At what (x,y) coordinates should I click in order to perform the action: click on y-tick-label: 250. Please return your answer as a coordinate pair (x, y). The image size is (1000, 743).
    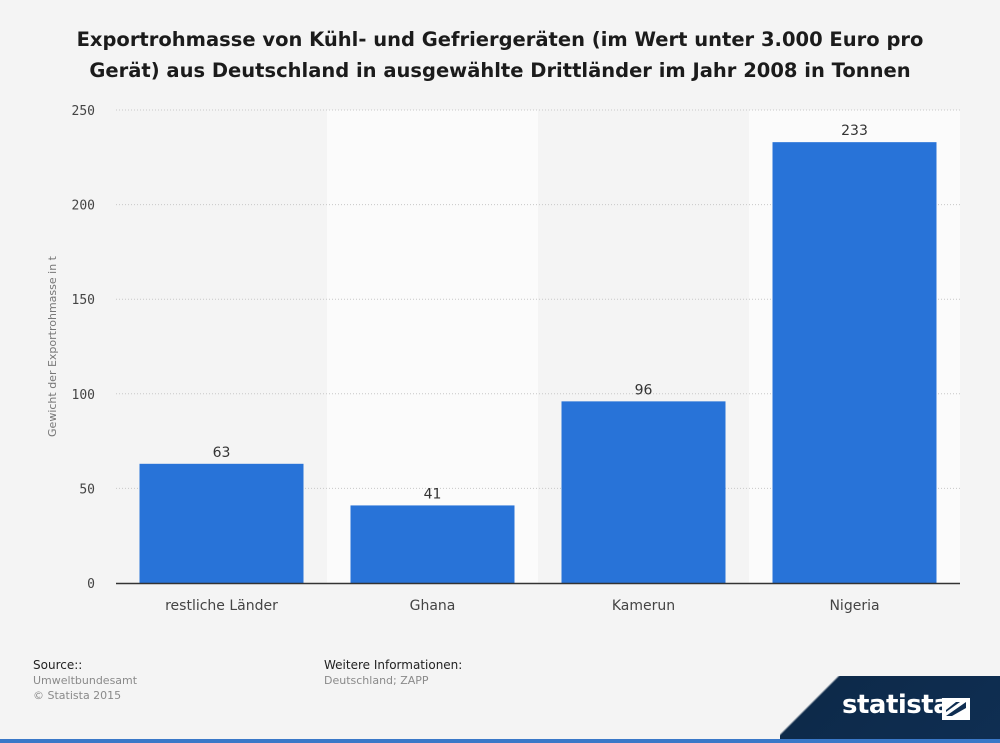
    Looking at the image, I should click on (83, 111).